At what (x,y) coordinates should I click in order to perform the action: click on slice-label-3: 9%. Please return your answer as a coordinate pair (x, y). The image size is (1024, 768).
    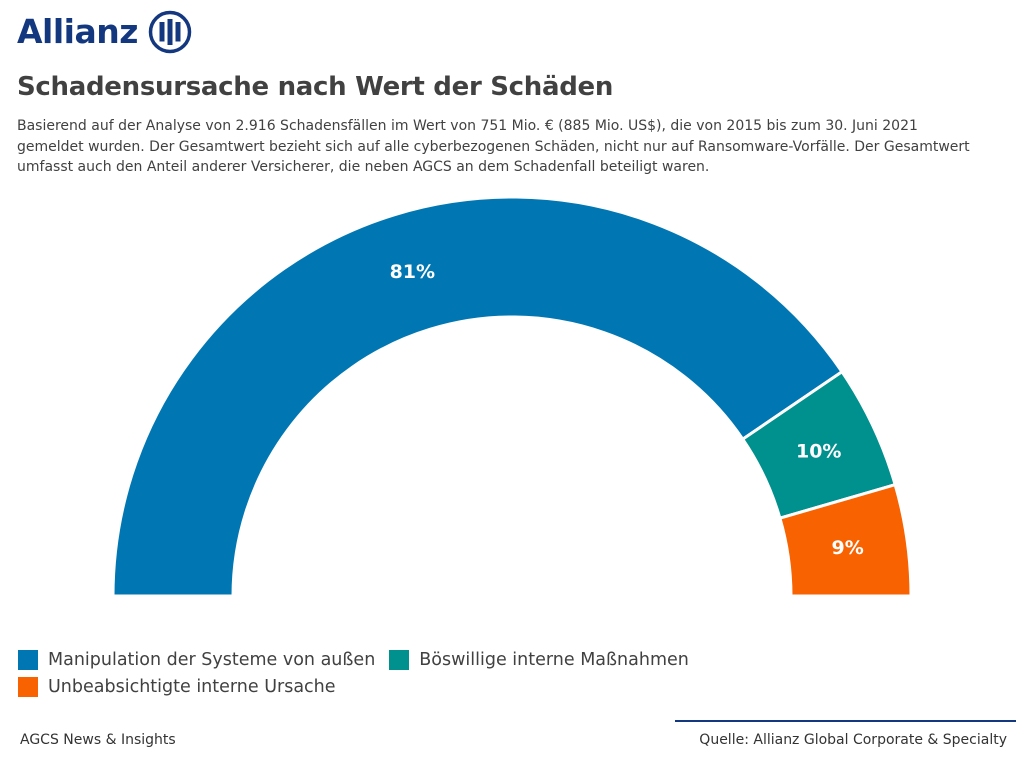
    Looking at the image, I should click on (847, 548).